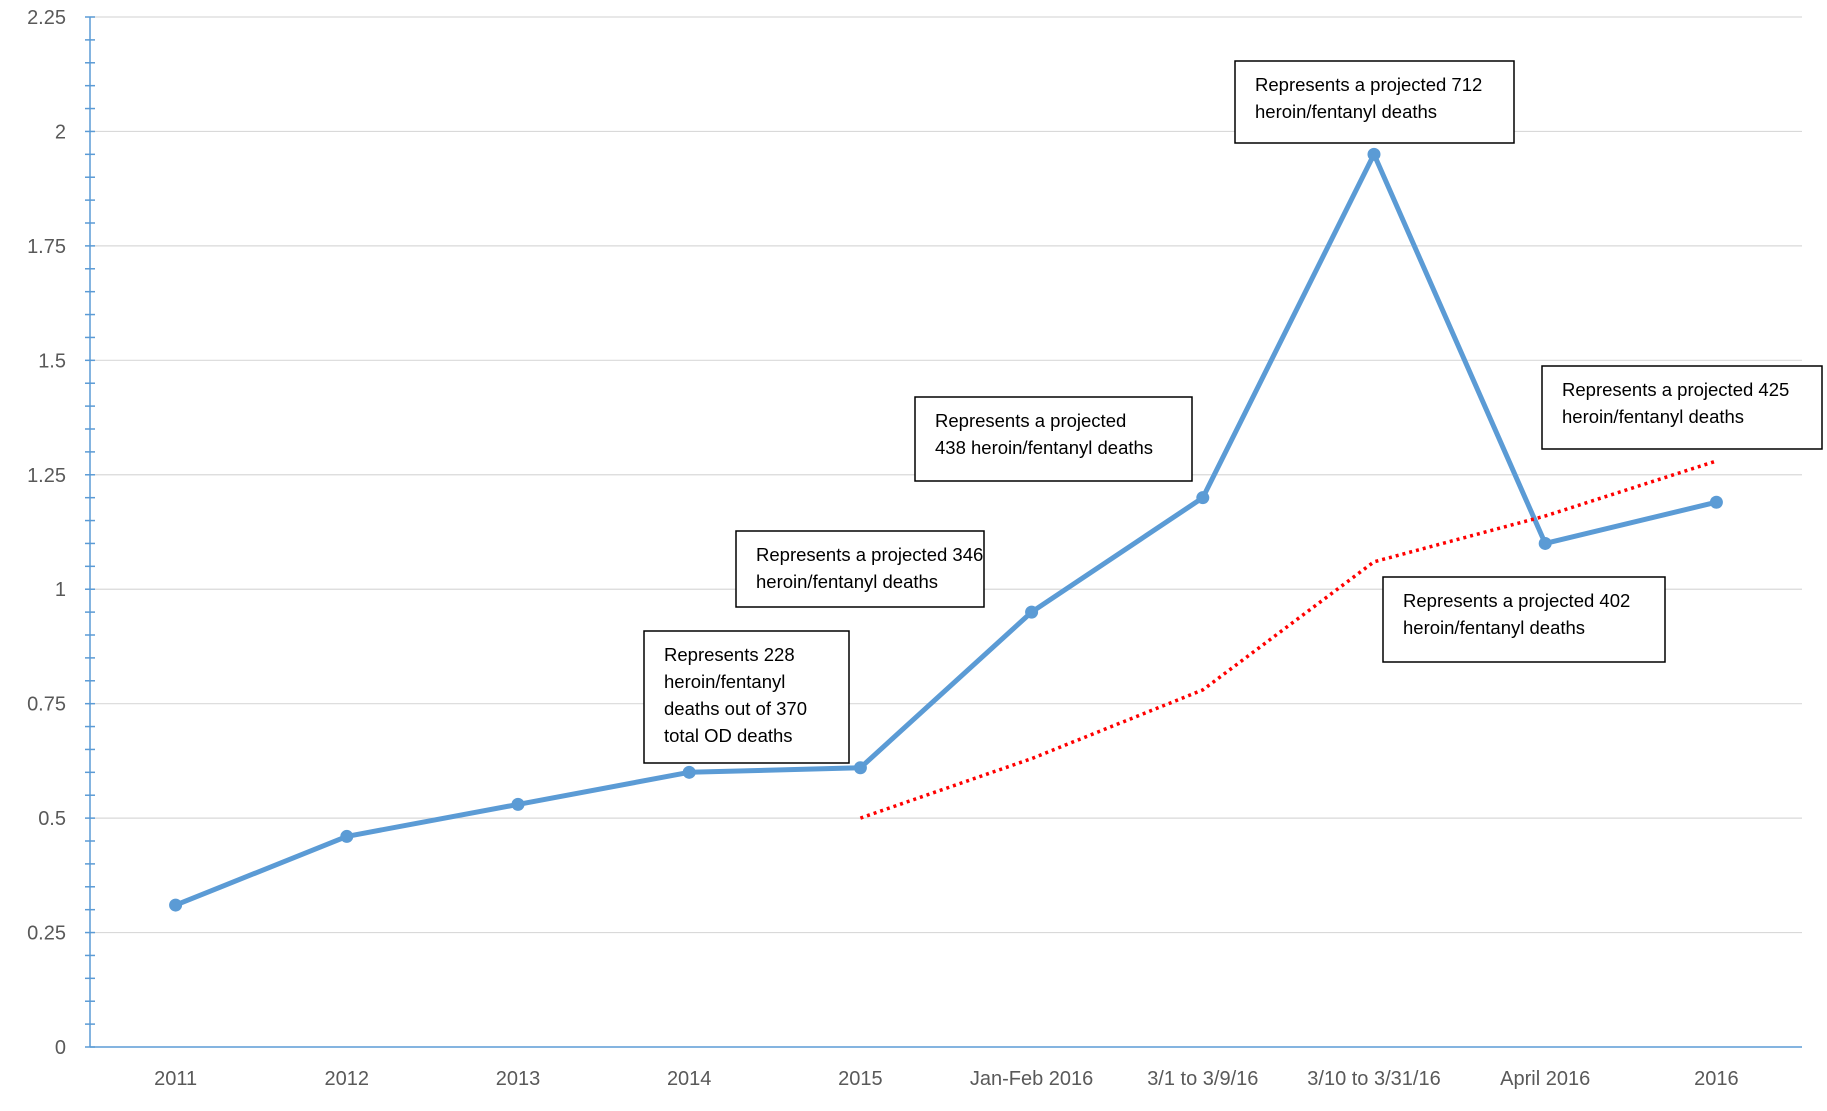 The image size is (1827, 1111). What do you see at coordinates (1716, 1079) in the screenshot?
I see `x-tick-label: 2016` at bounding box center [1716, 1079].